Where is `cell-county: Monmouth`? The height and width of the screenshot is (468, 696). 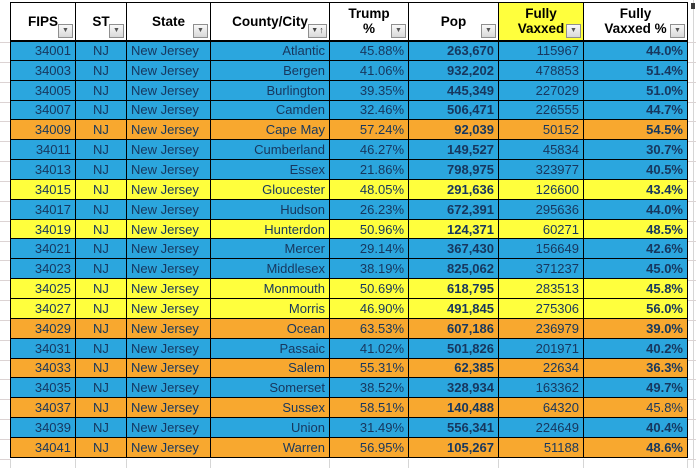
cell-county: Monmouth is located at coordinates (270, 288).